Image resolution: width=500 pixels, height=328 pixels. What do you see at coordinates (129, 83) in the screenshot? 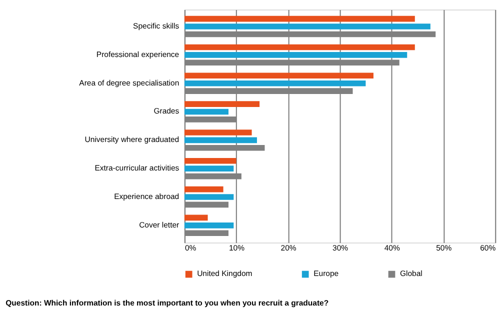
I see `y-tick-label: Area of degree specialisation` at bounding box center [129, 83].